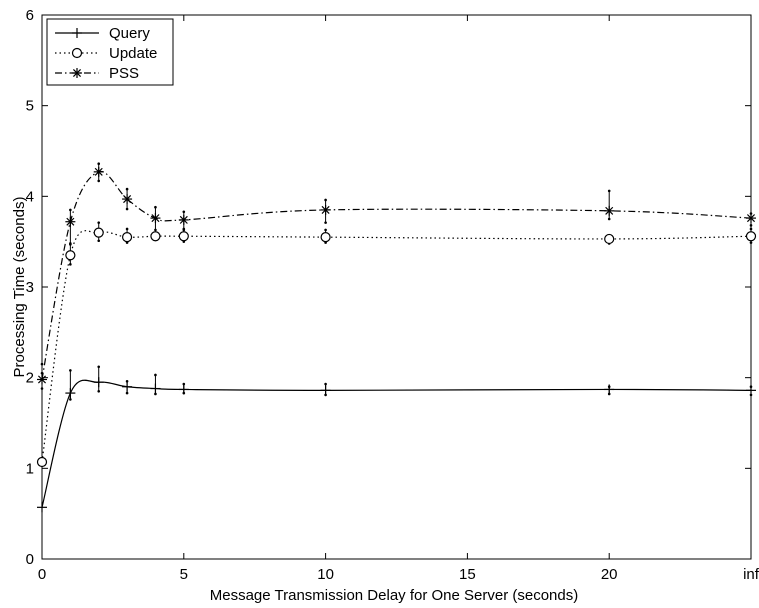 This screenshot has width=759, height=608. What do you see at coordinates (30, 15) in the screenshot?
I see `y-tick-label: 6` at bounding box center [30, 15].